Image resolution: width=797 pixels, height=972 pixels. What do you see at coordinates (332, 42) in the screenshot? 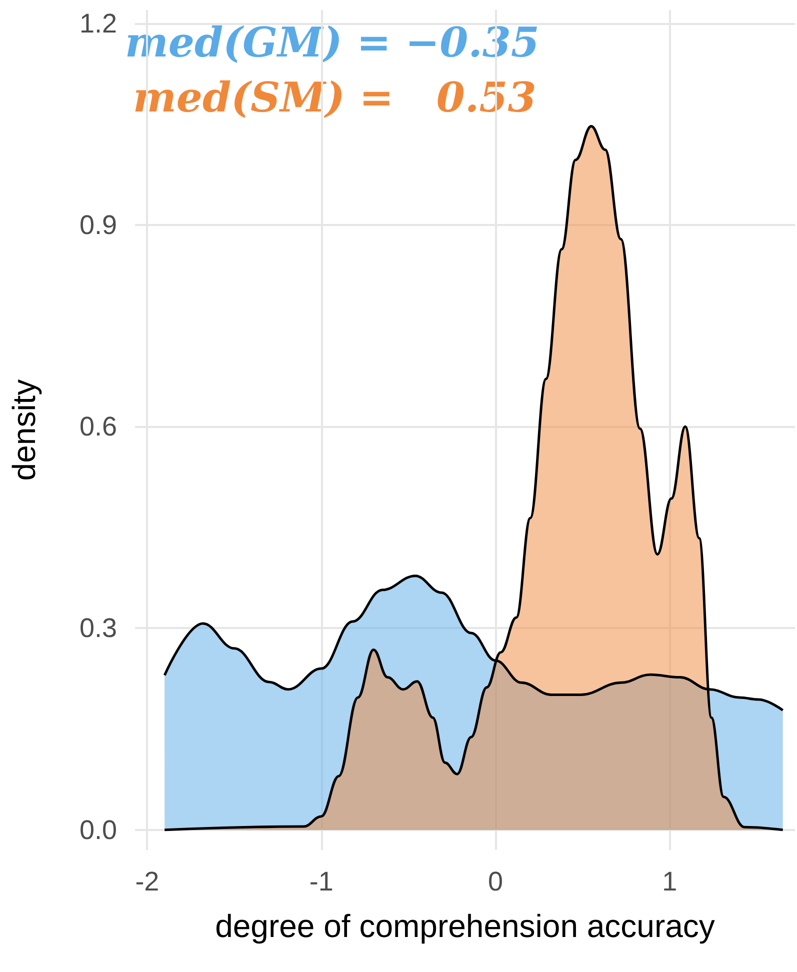
I see `annotation: med(GM) = −0.35` at bounding box center [332, 42].